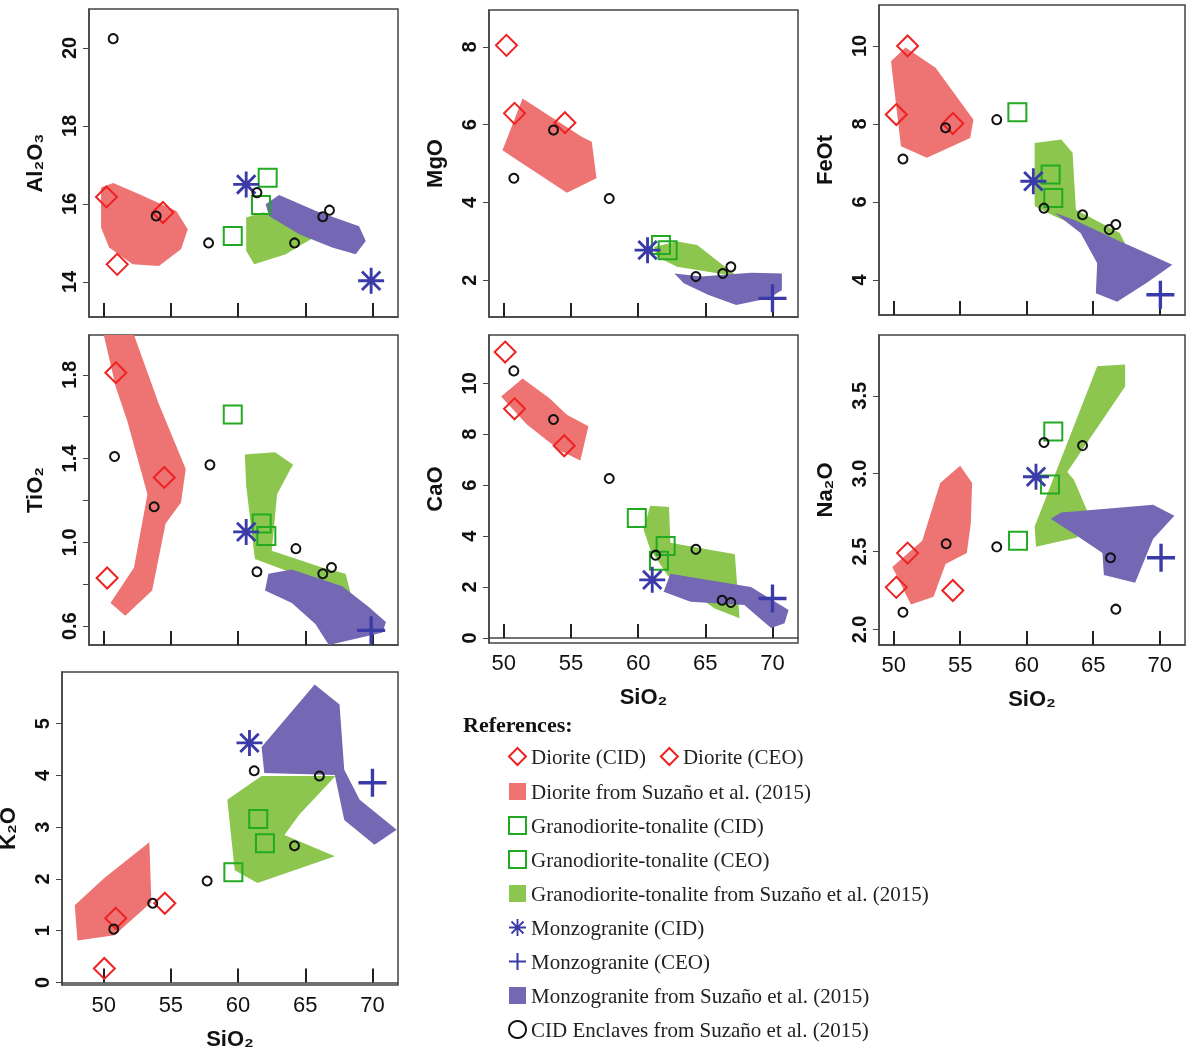 Image resolution: width=1187 pixels, height=1047 pixels. I want to click on y-tick-label: 3, so click(42, 827).